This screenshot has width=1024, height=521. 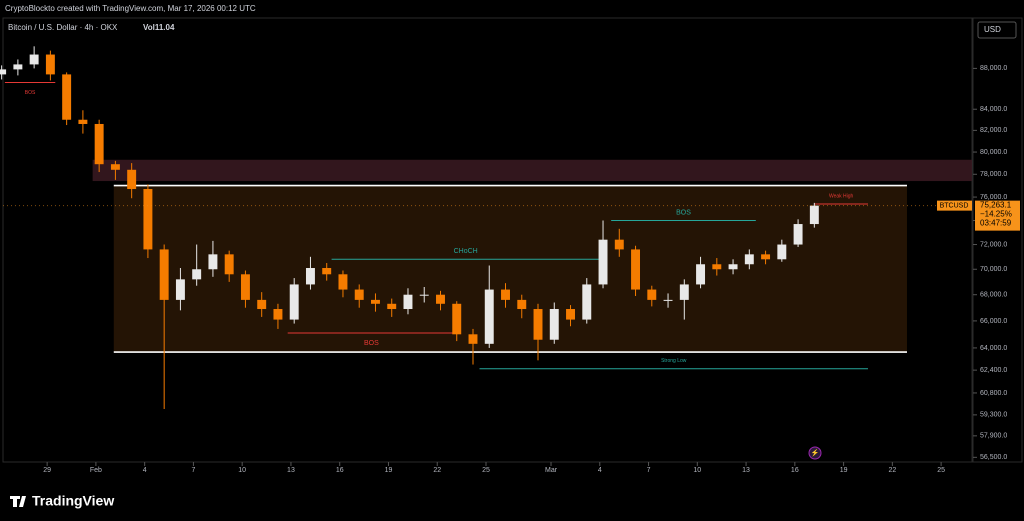 I want to click on y-tick-label: 62,400.0, so click(x=993, y=370).